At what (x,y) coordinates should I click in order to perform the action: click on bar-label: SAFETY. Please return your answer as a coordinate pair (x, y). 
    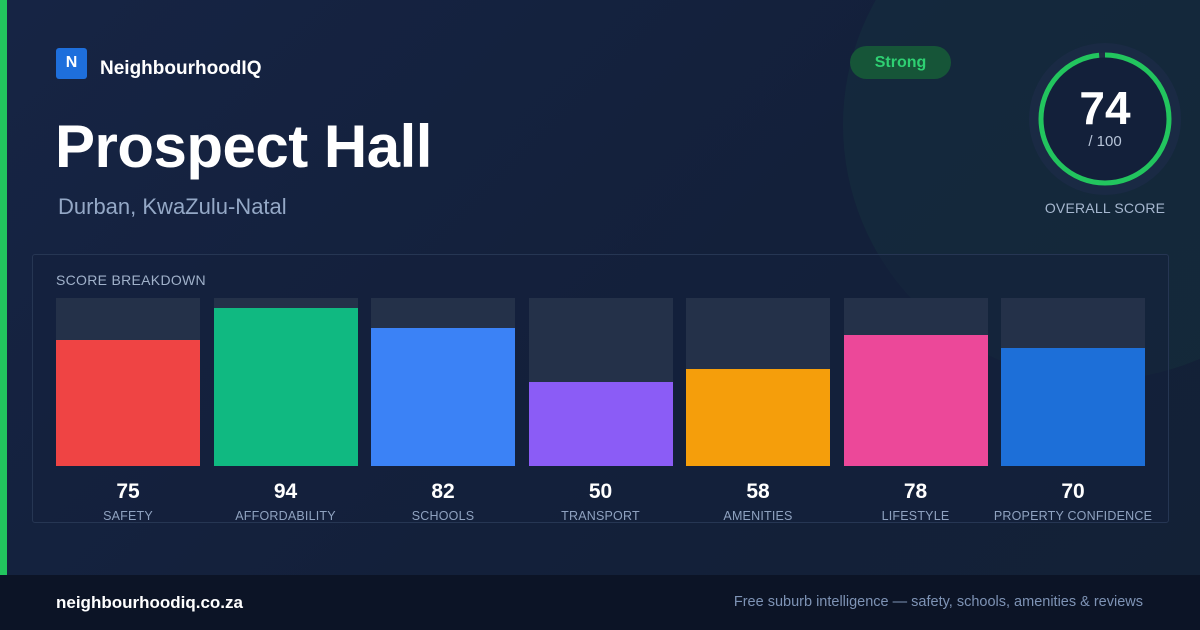
    Looking at the image, I should click on (128, 516).